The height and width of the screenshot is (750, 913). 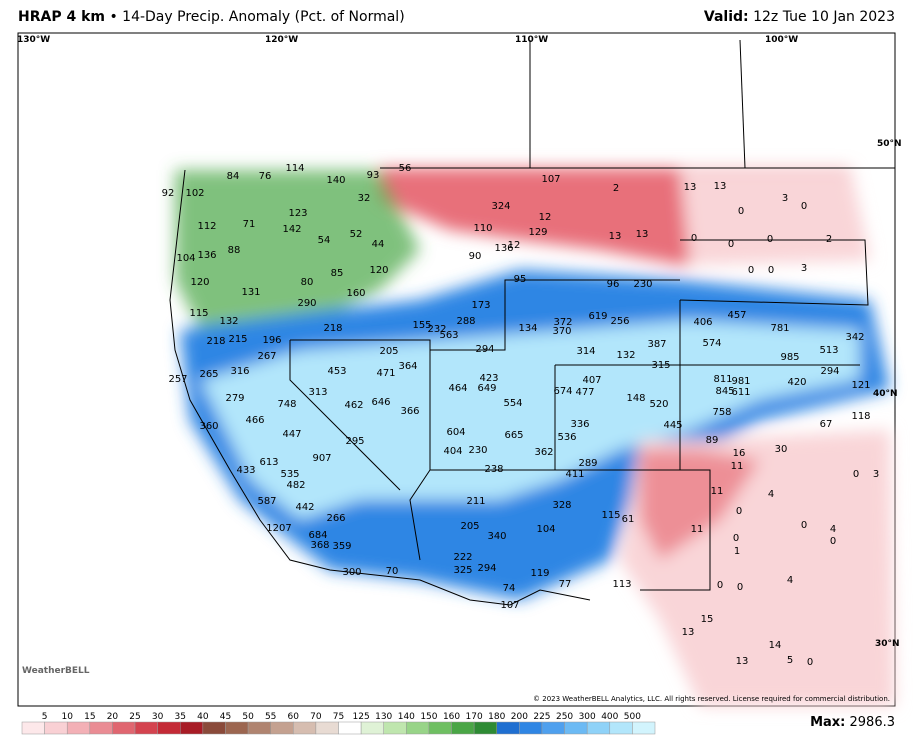 I want to click on map-value: 535, so click(x=289, y=474).